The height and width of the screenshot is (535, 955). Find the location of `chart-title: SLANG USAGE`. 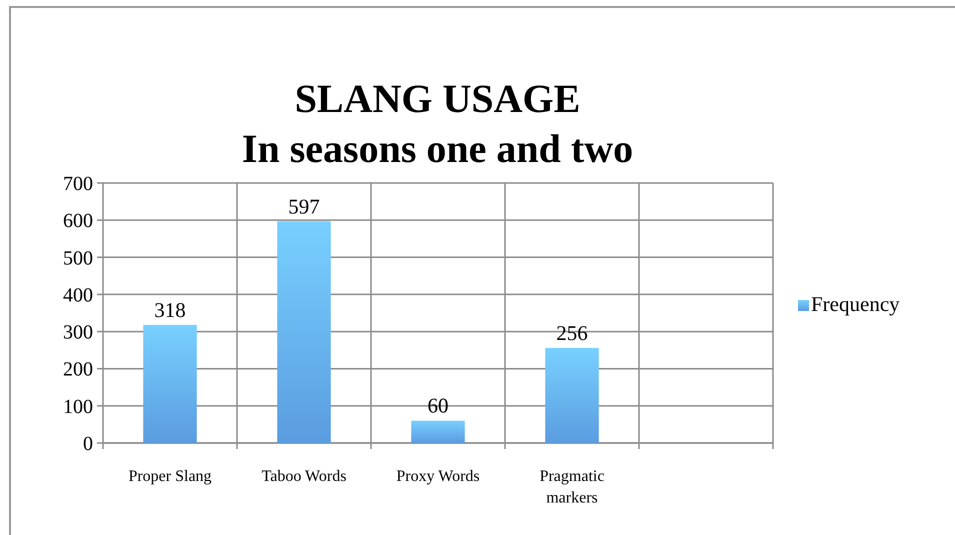

chart-title: SLANG USAGE is located at coordinates (437, 98).